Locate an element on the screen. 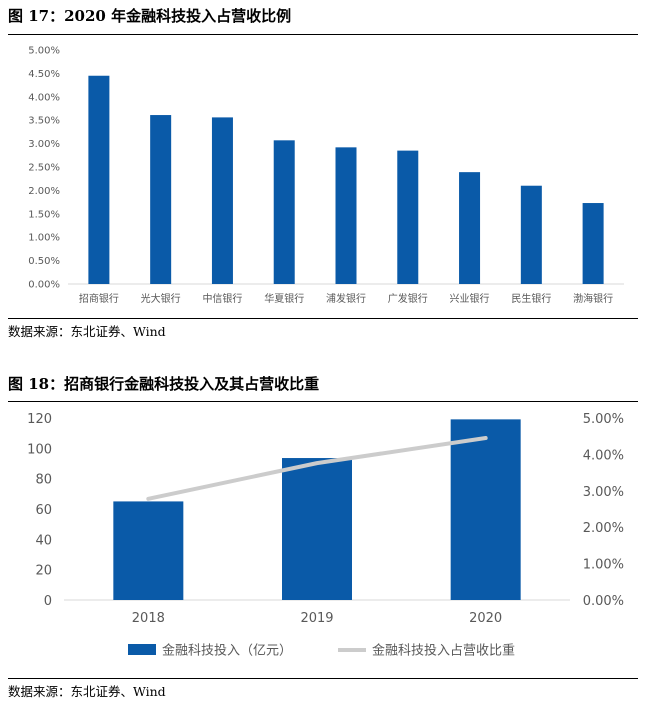  figure-18-bottom-rule is located at coordinates (323, 678).